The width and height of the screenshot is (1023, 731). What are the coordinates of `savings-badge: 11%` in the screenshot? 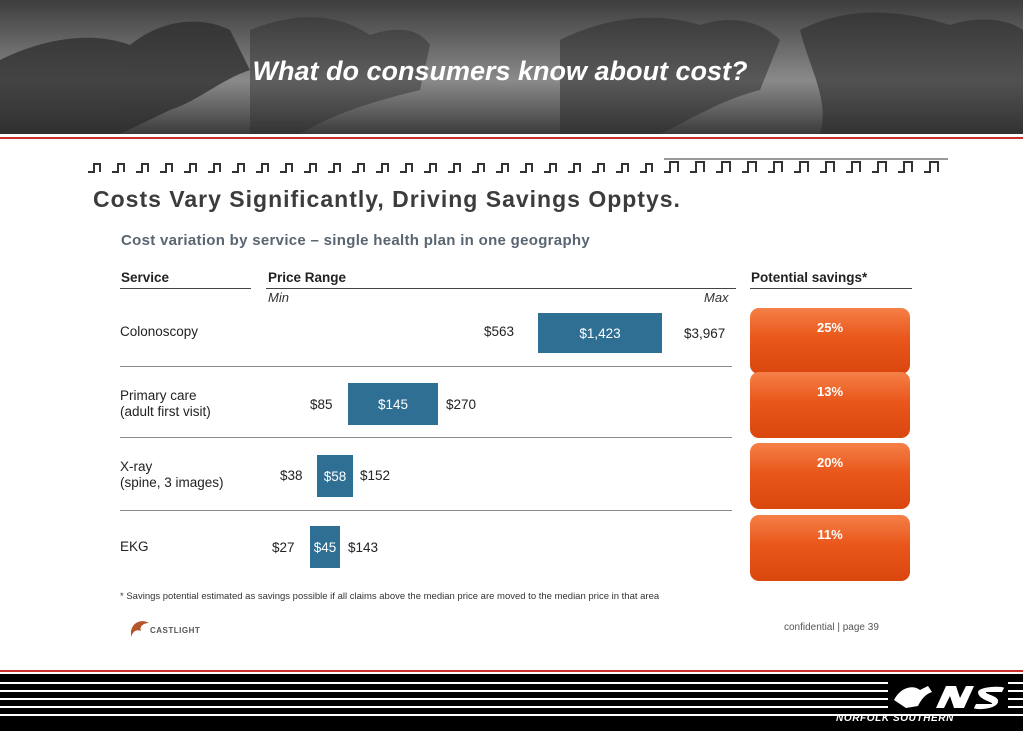 It's located at (830, 548).